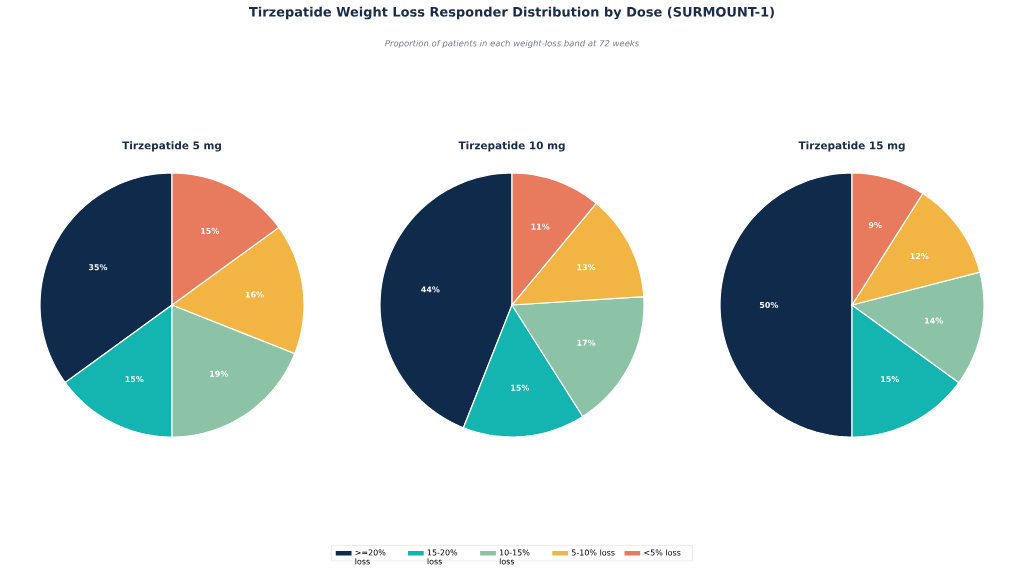  Describe the element at coordinates (512, 44) in the screenshot. I see `text: Proportion of patients in each weight-loss band at 72 weeks` at that location.